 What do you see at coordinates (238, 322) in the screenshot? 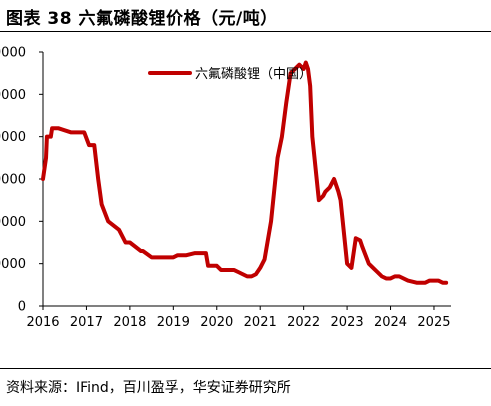
I see `x-tick-labels: 2016 2017 2018 2019 2020 2021 2022 2023 2024 2025` at bounding box center [238, 322].